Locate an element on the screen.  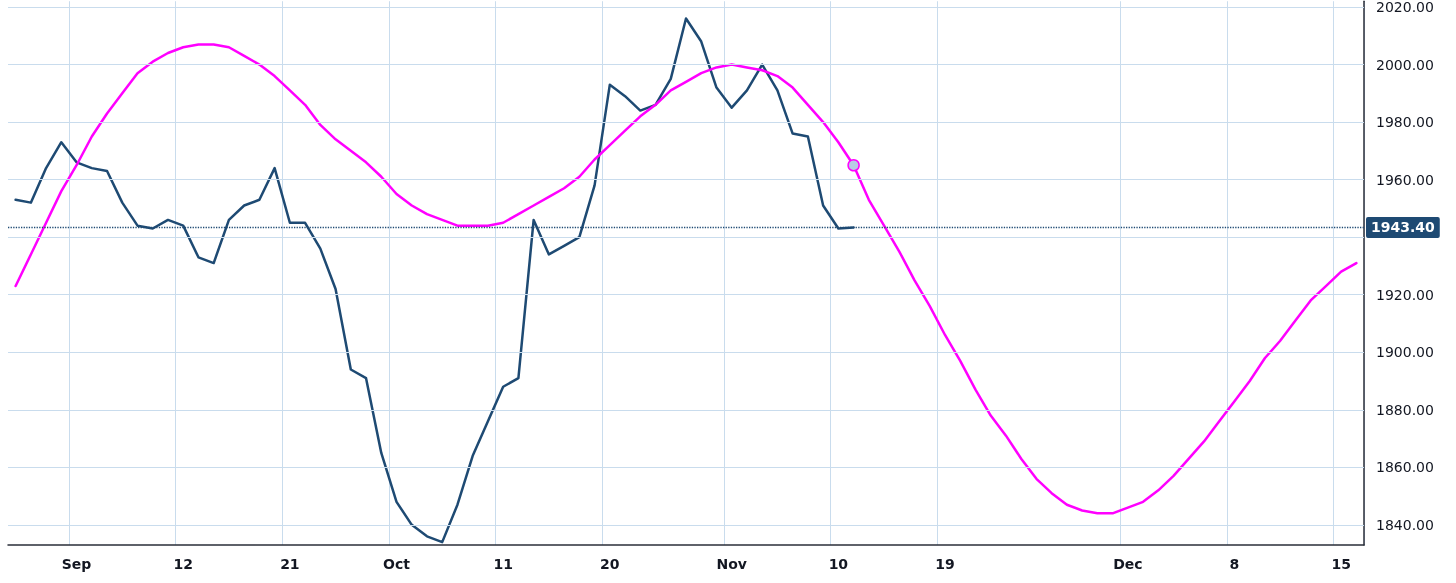
y-tick-label: 1840.00 is located at coordinates (1405, 524).